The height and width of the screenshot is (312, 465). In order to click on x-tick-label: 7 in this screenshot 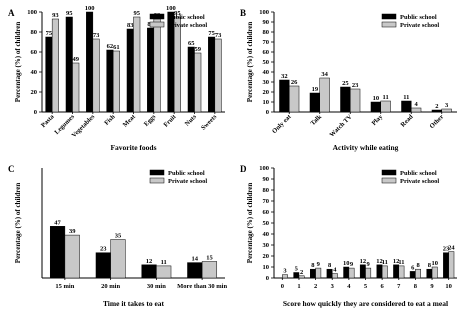, I will do `click(399, 286)`.